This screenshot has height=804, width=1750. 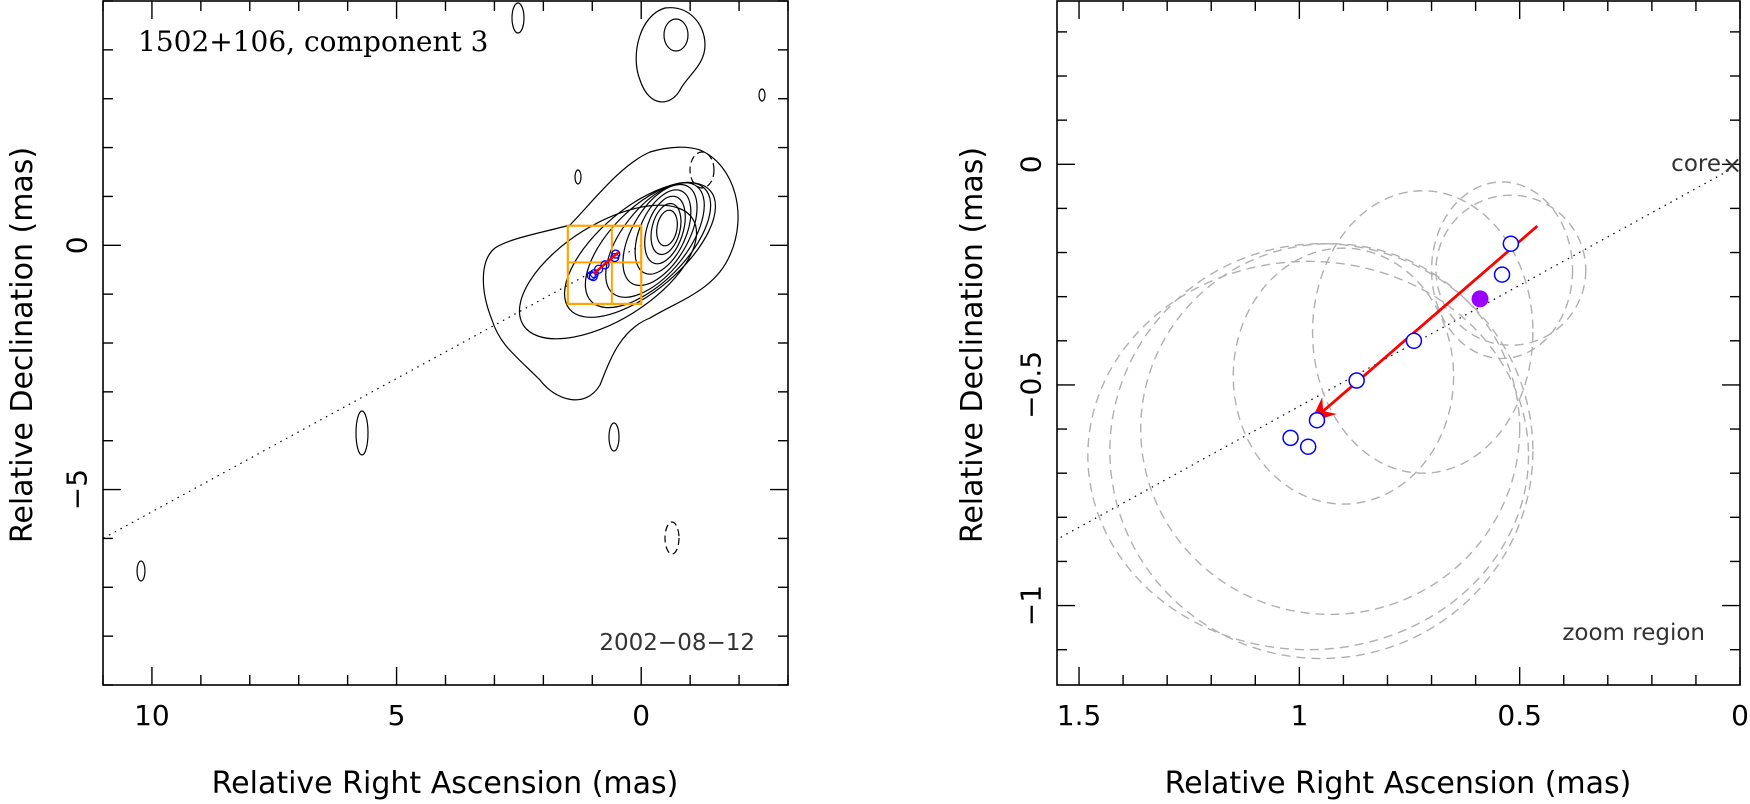 What do you see at coordinates (1519, 715) in the screenshot?
I see `x-tick-label: 0.5` at bounding box center [1519, 715].